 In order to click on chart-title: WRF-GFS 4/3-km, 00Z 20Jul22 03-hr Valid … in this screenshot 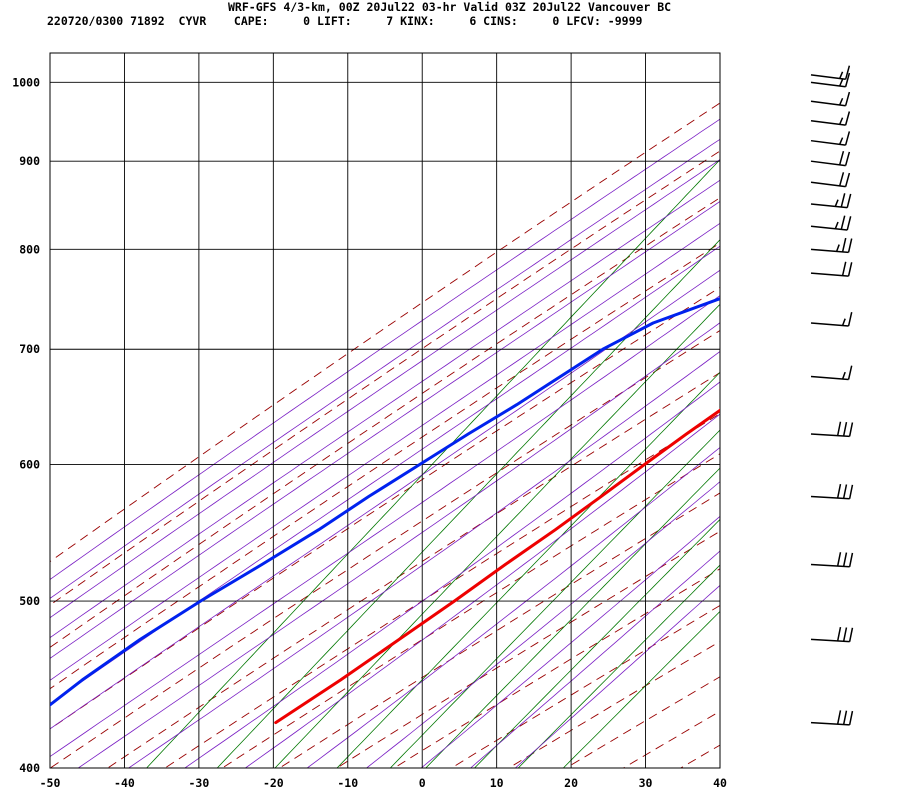, I will do `click(449, 7)`.